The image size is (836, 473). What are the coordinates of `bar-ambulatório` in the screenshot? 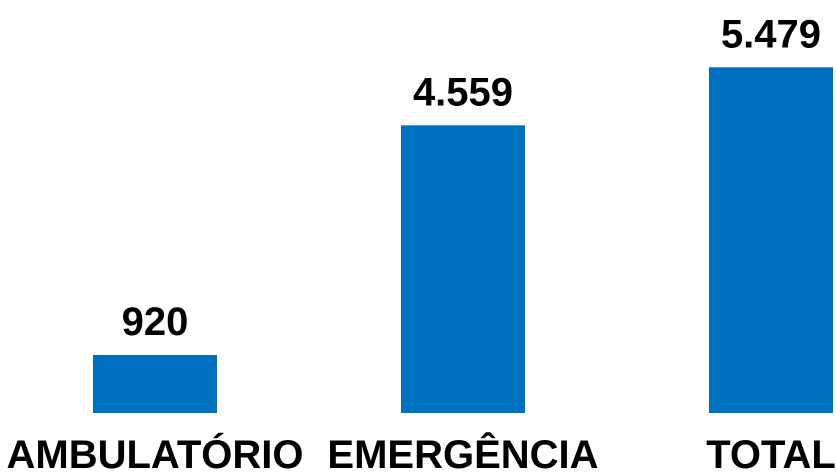 It's located at (155, 383).